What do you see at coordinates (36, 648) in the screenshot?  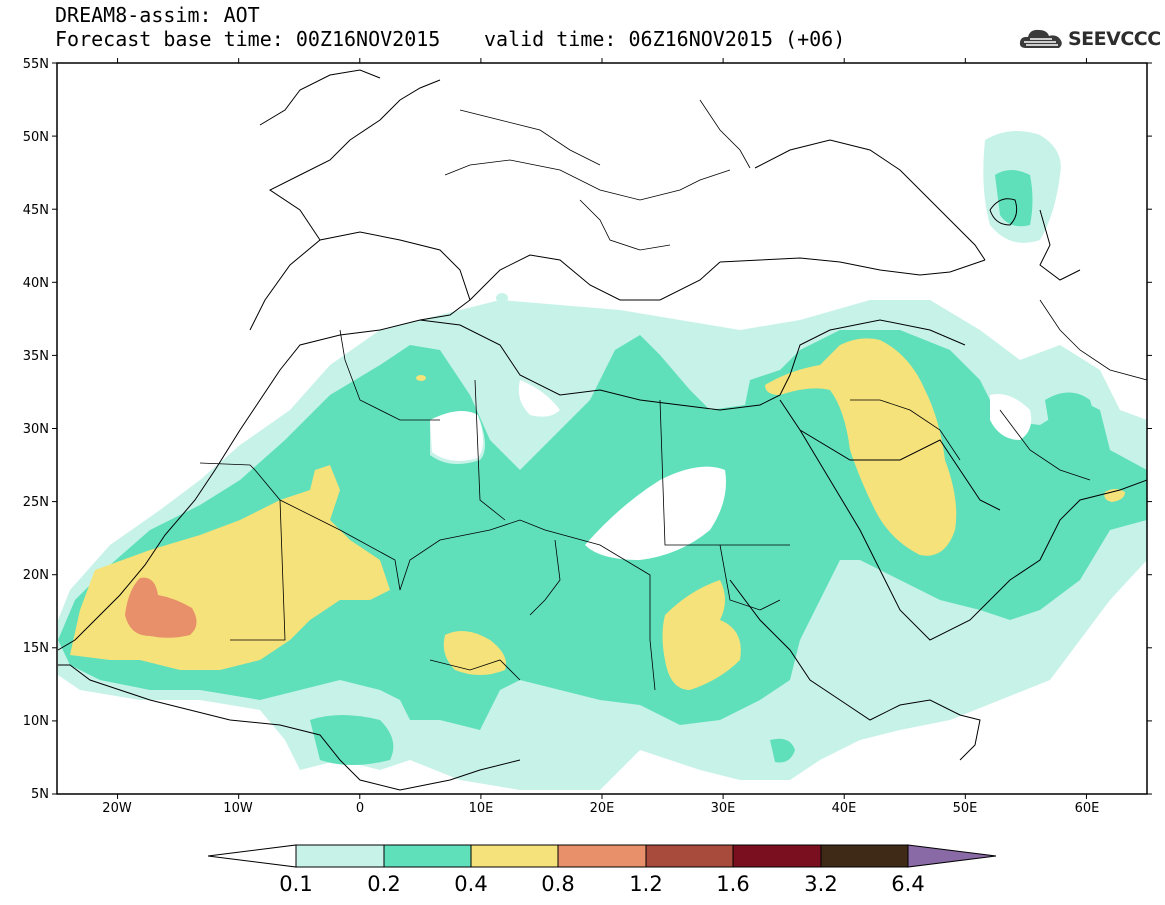 I see `lat-label: 15N` at bounding box center [36, 648].